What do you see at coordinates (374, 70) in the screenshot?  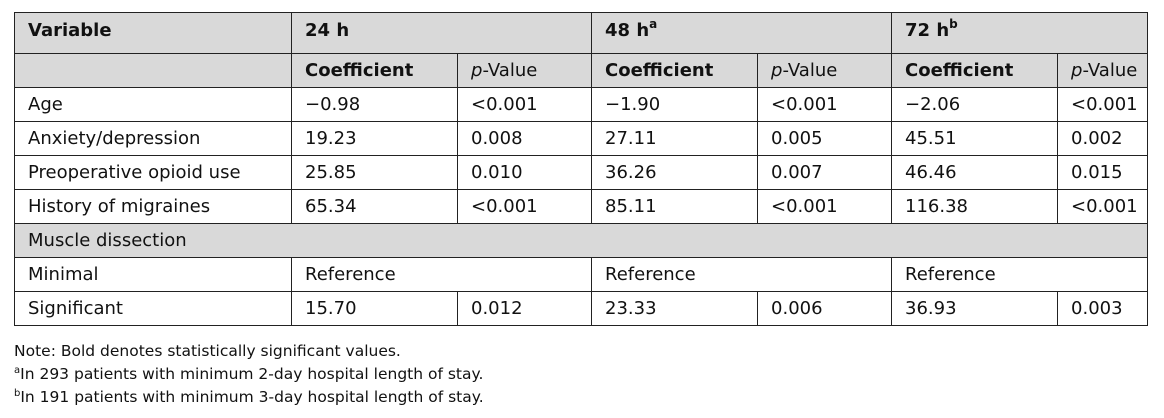 I see `coef-header-24h: Coefficient` at bounding box center [374, 70].